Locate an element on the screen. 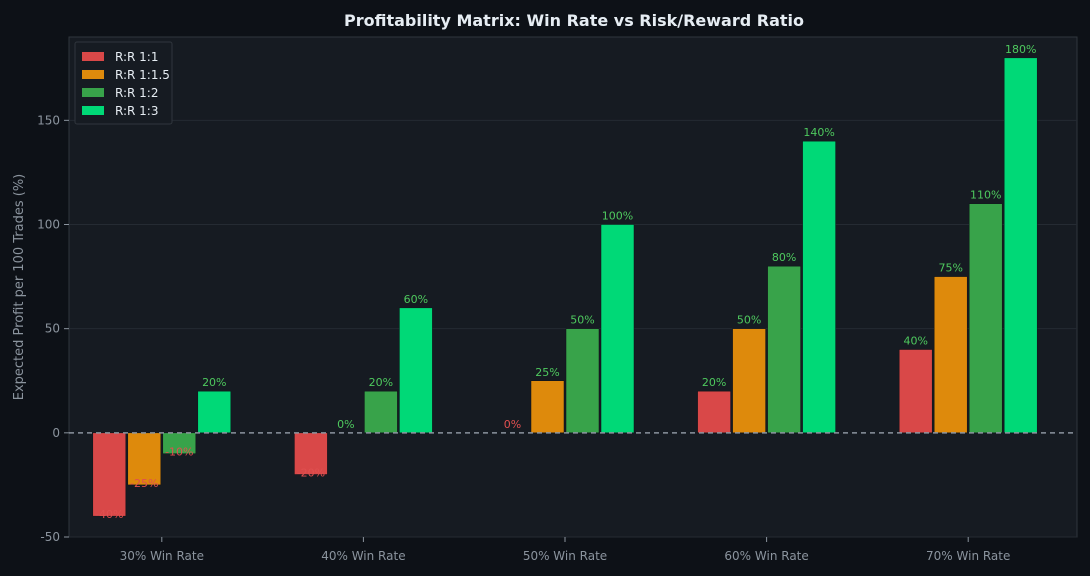  legend-box is located at coordinates (123, 83).